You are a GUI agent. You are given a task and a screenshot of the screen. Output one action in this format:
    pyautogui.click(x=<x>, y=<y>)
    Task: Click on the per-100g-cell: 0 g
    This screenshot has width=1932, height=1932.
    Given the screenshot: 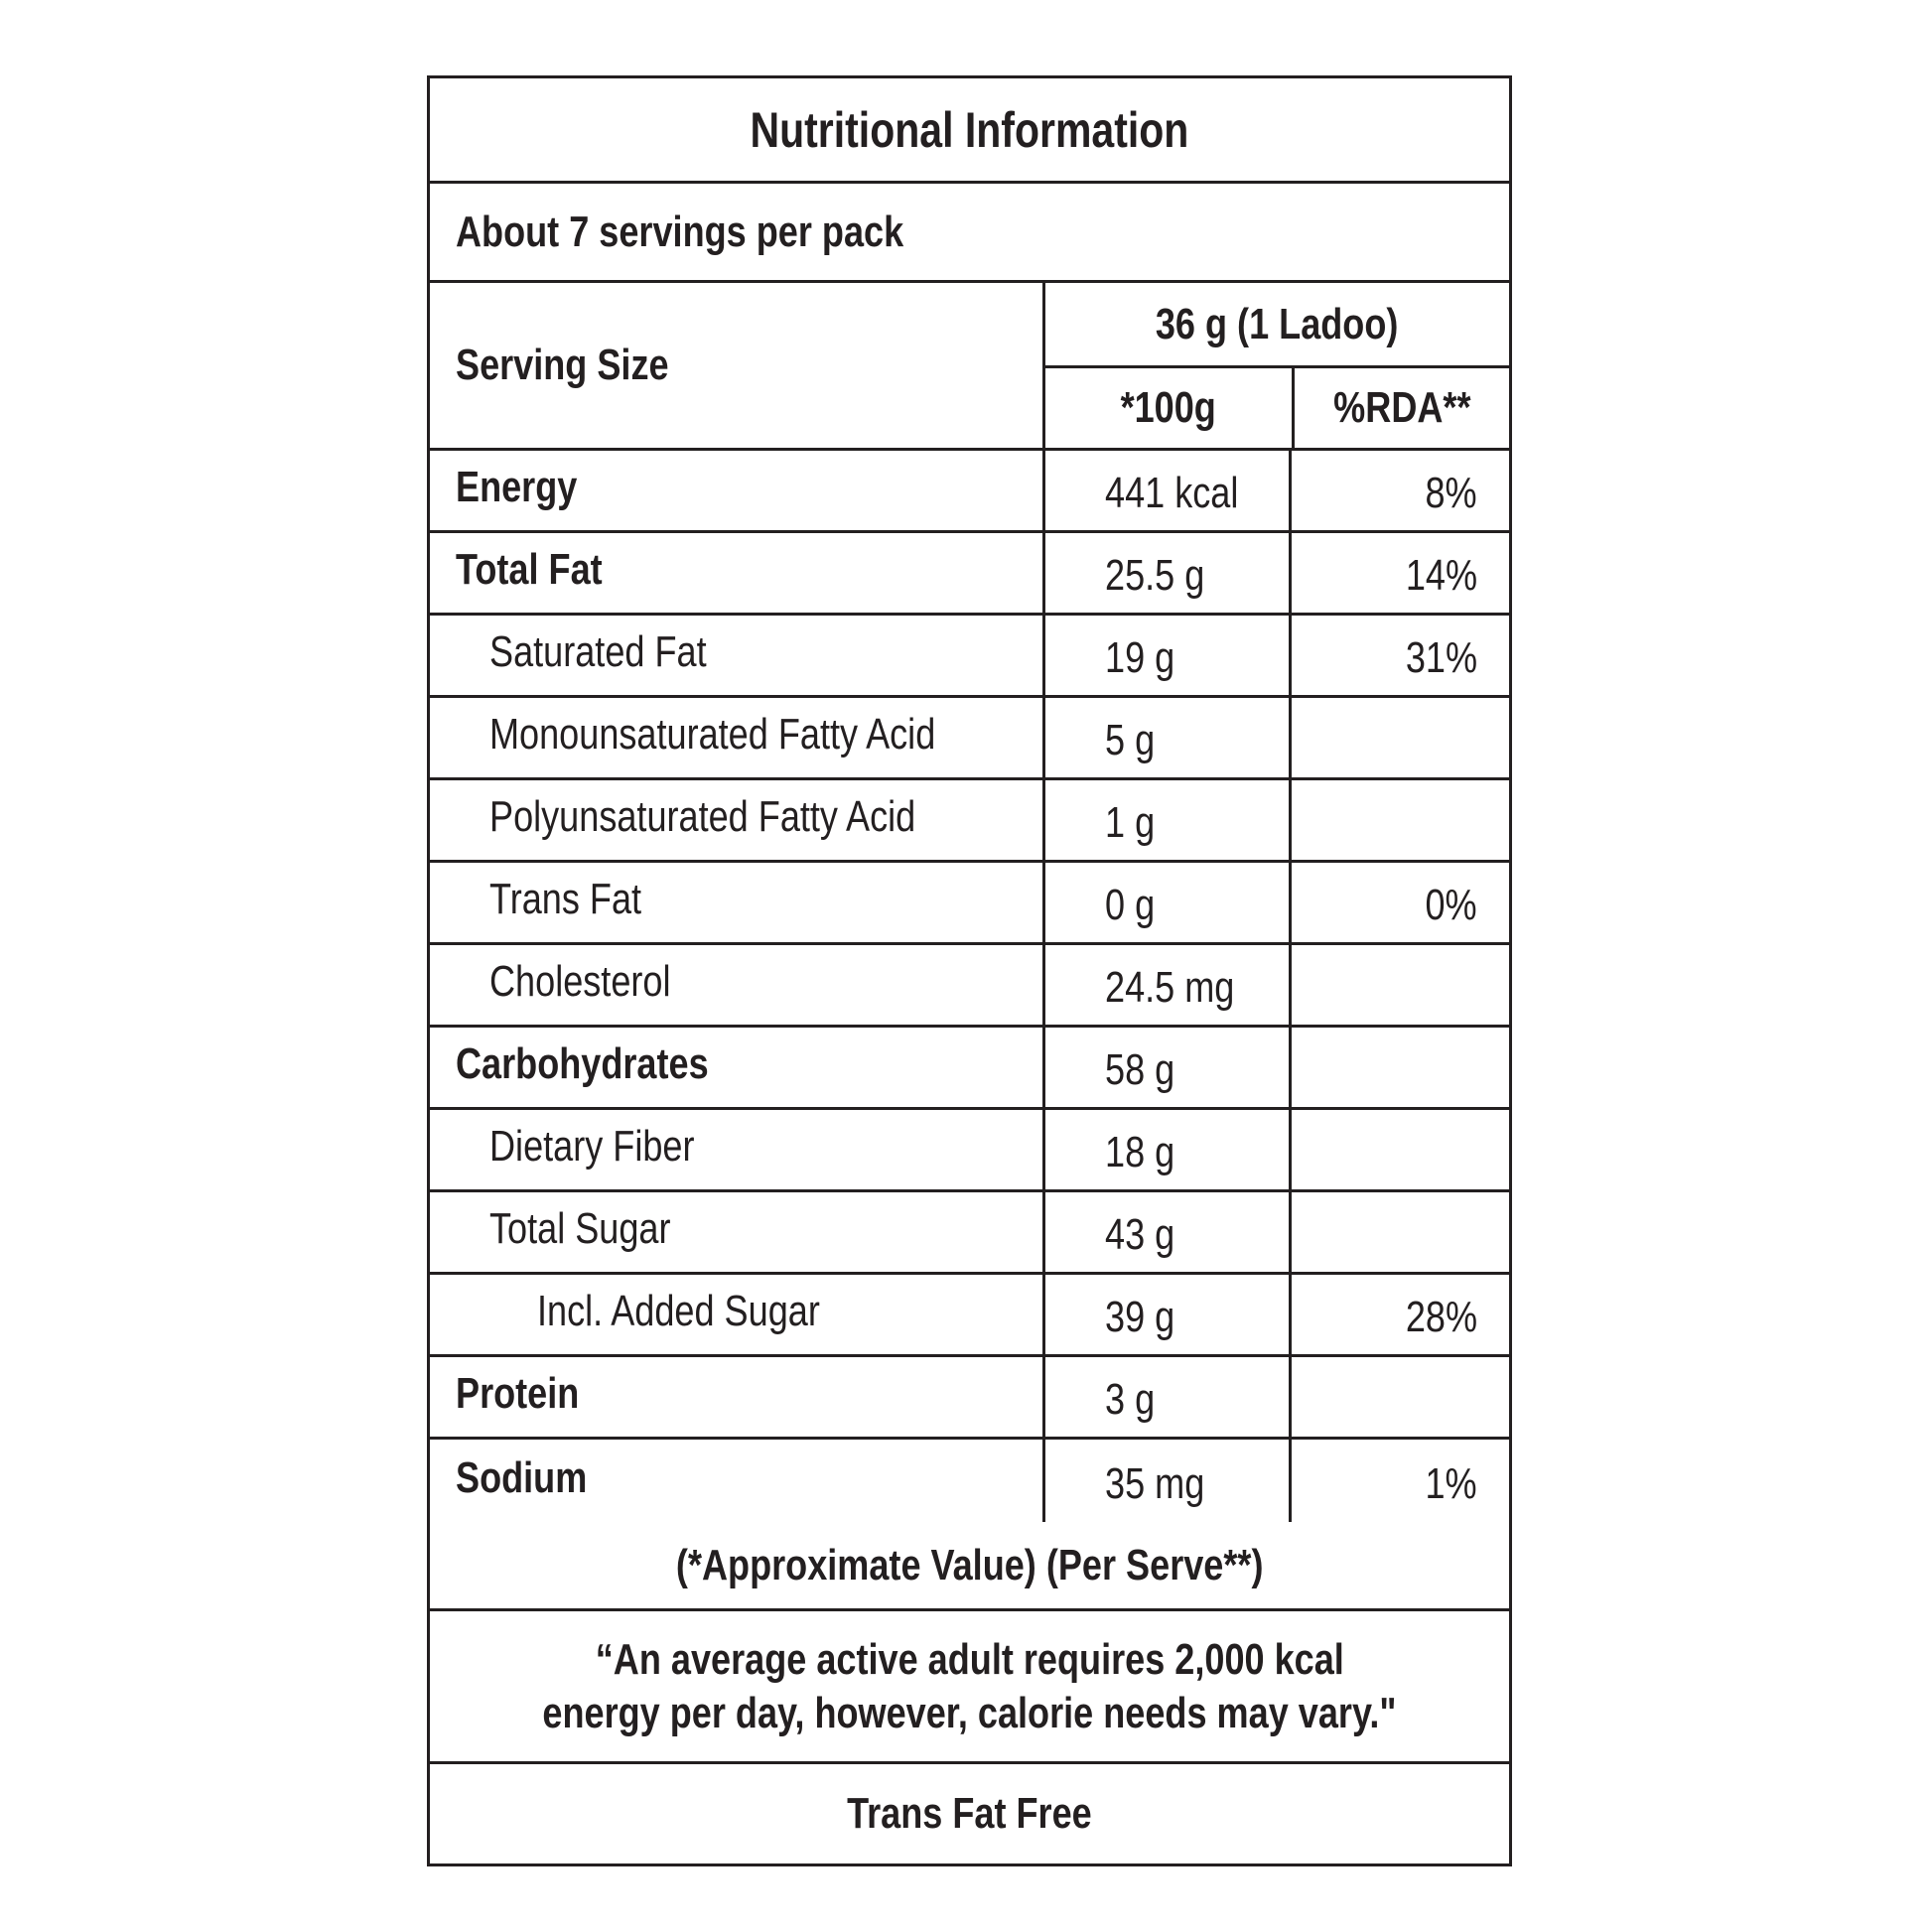 What is the action you would take?
    pyautogui.click(x=1168, y=902)
    